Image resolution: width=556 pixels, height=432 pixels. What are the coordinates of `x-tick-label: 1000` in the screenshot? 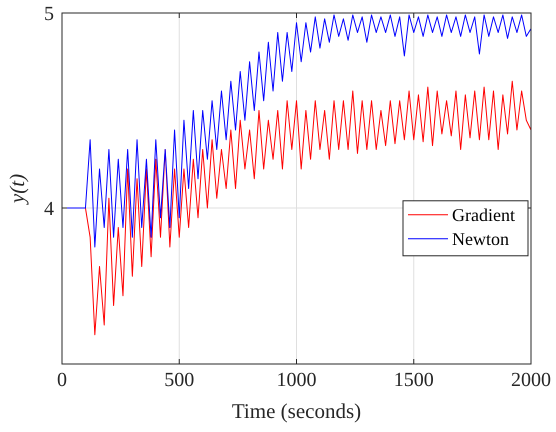 It's located at (296, 380).